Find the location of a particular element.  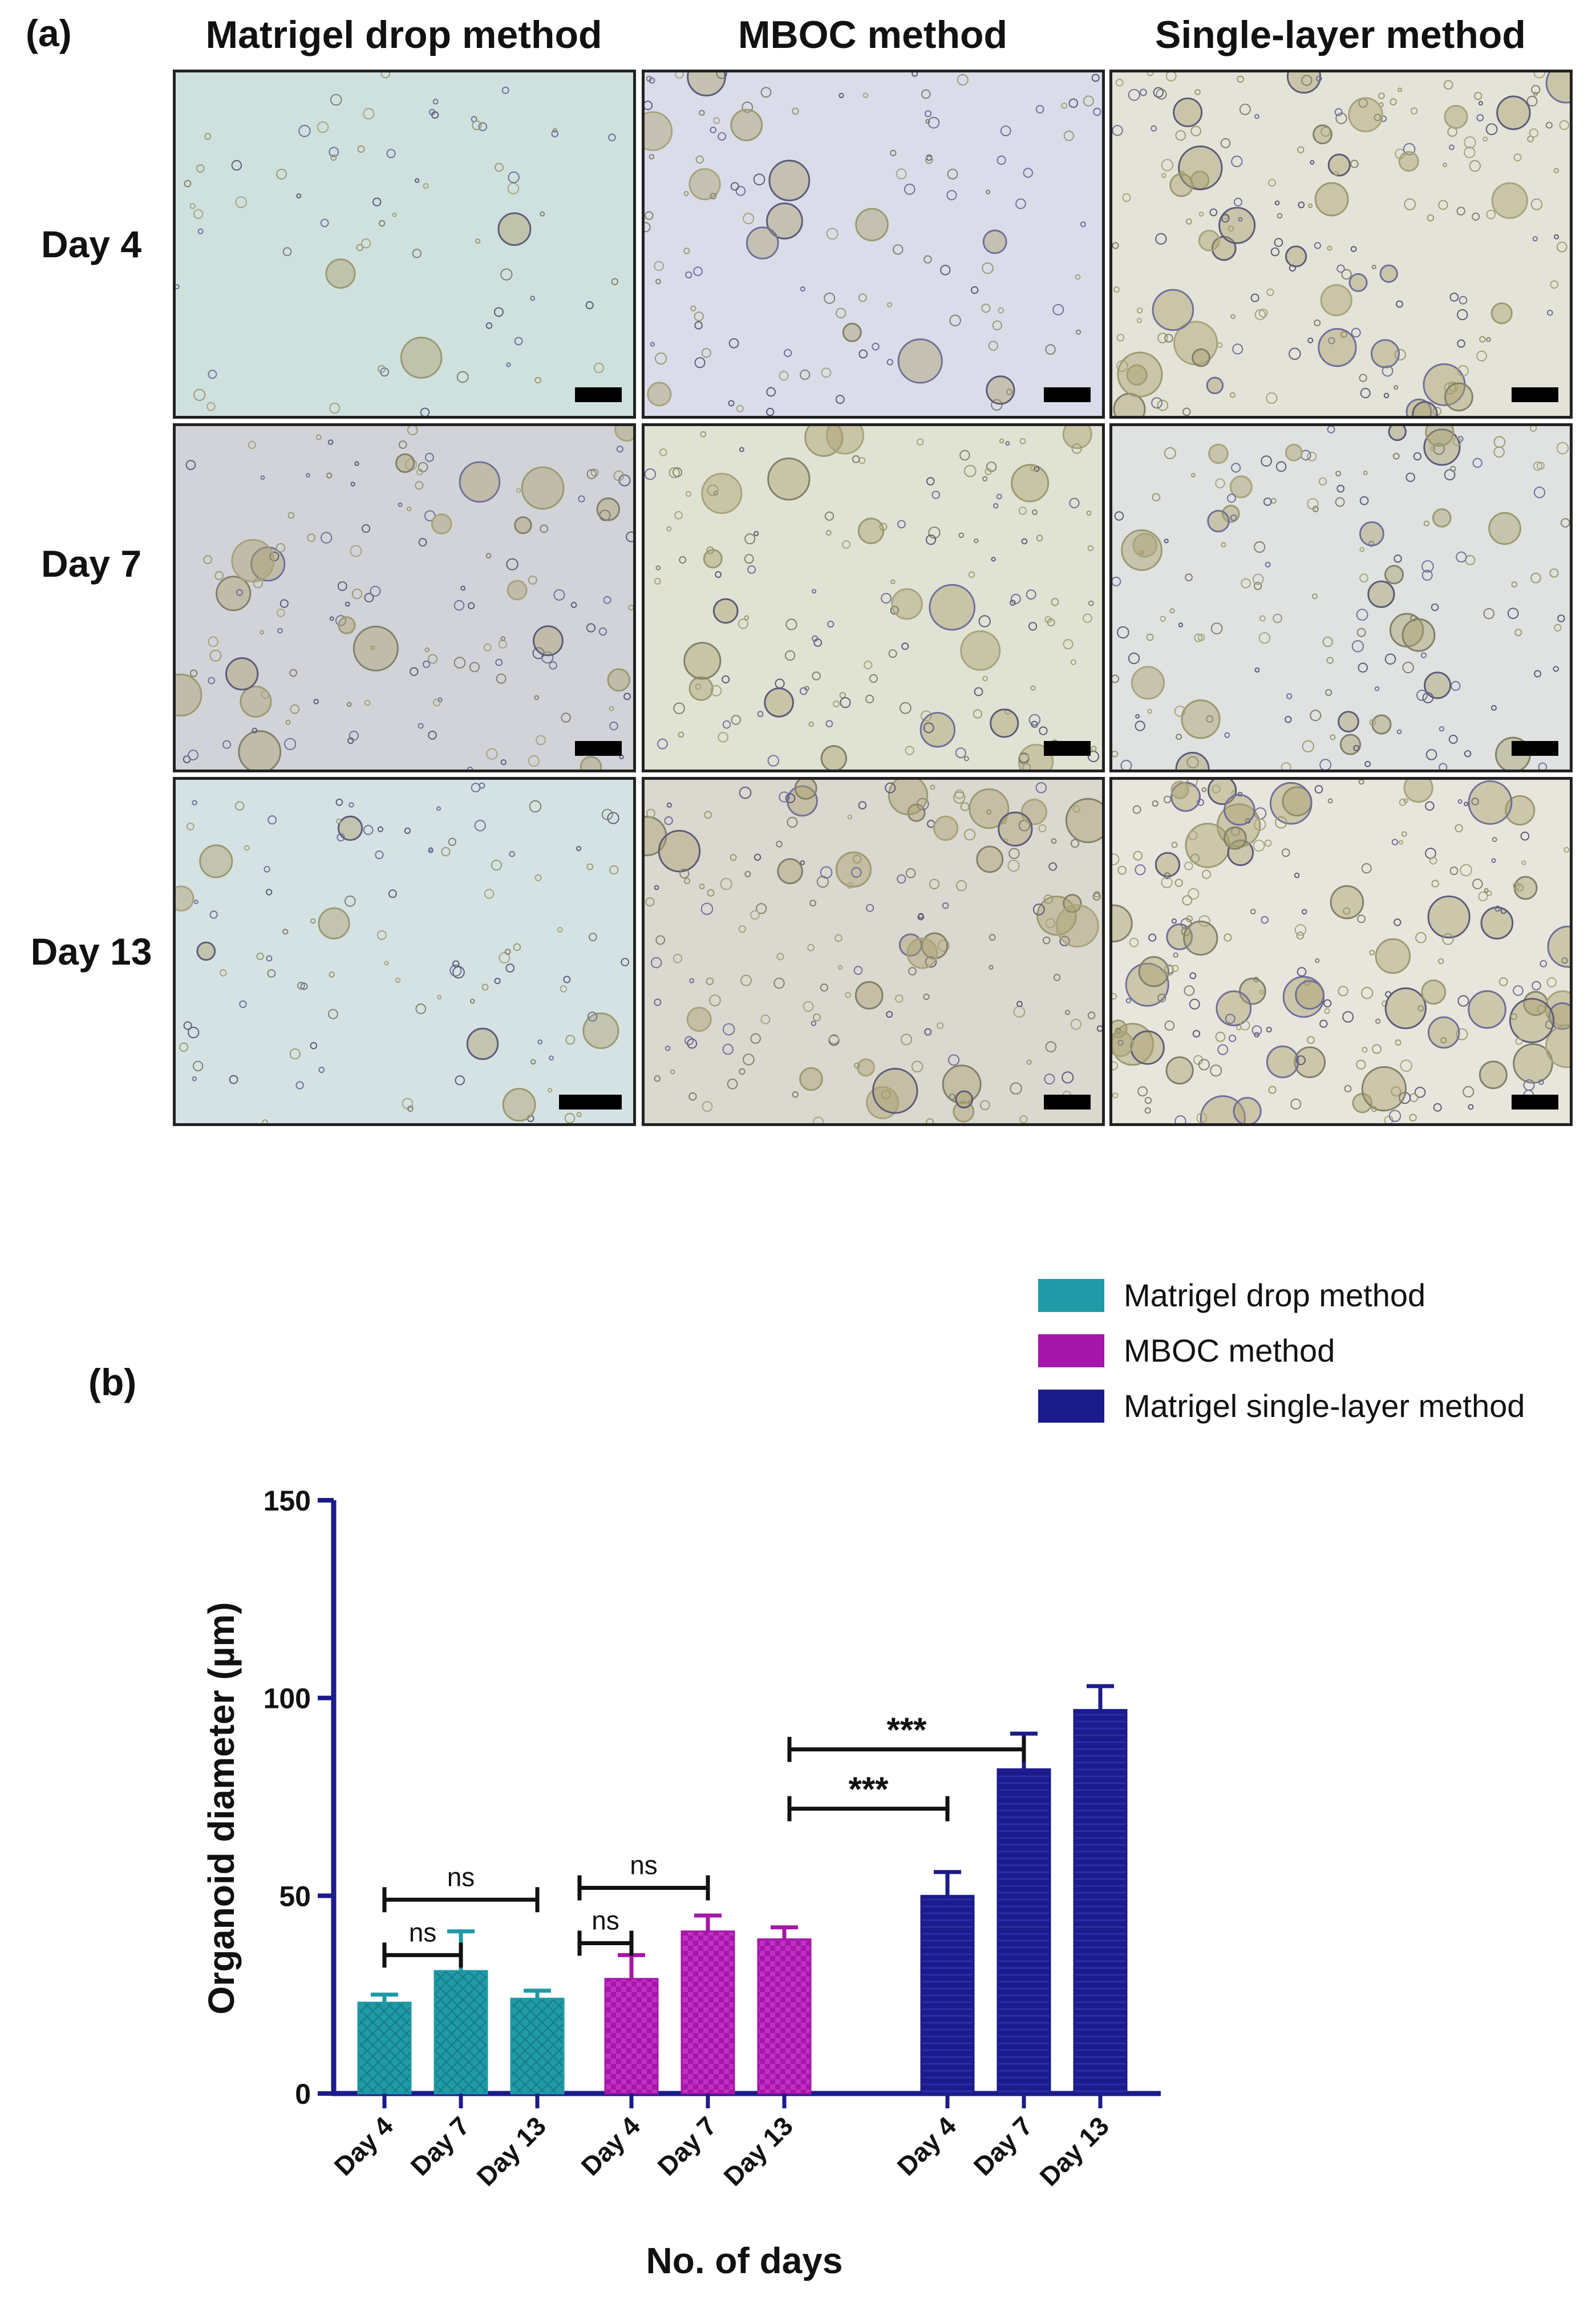

y-tick-label: 50 is located at coordinates (295, 1896).